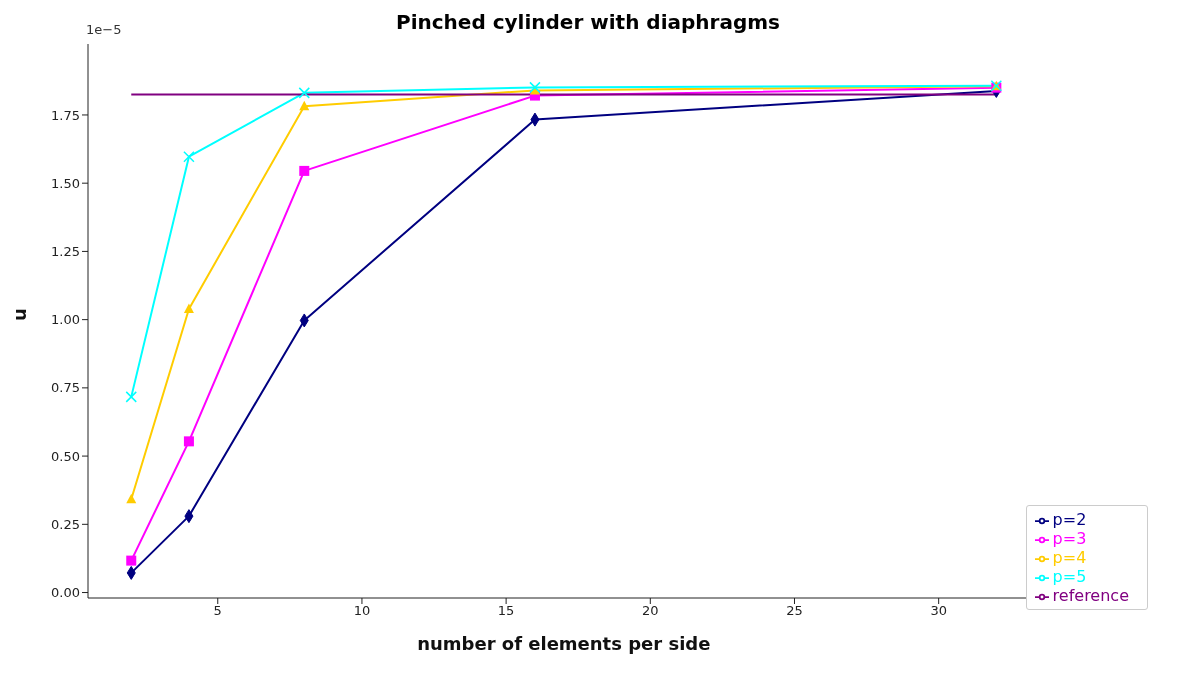 Image resolution: width=1177 pixels, height=697 pixels. Describe the element at coordinates (65, 593) in the screenshot. I see `y-tick-label: 0.00` at that location.